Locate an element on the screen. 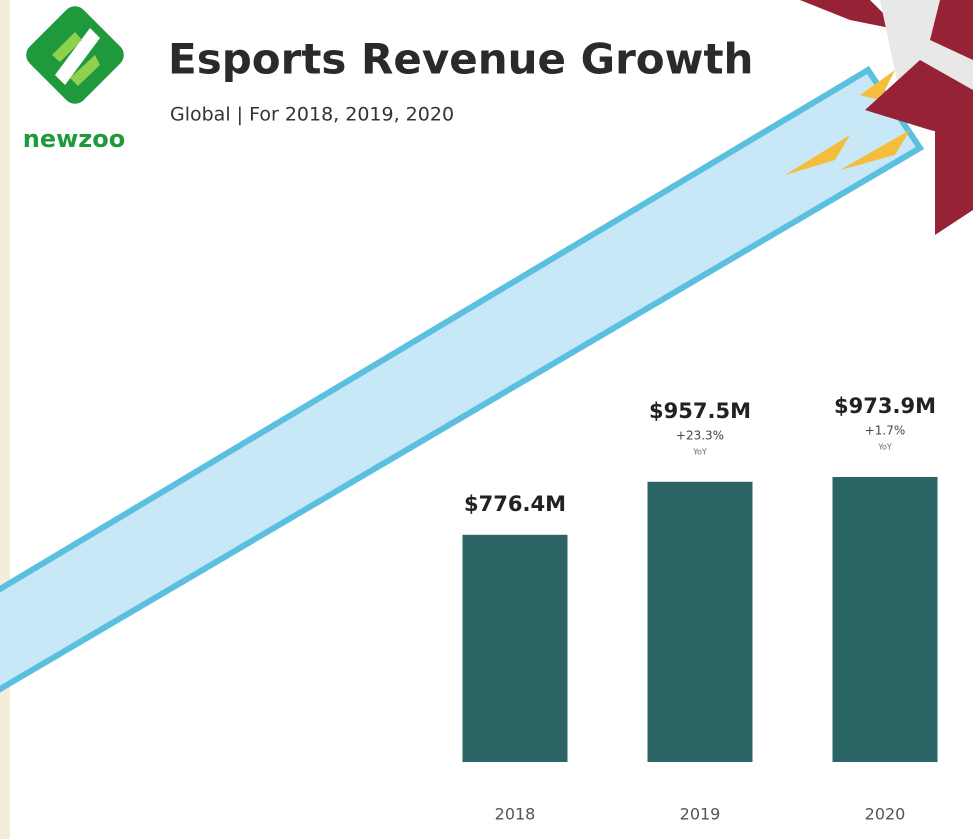  logo-mark is located at coordinates (75, 55).